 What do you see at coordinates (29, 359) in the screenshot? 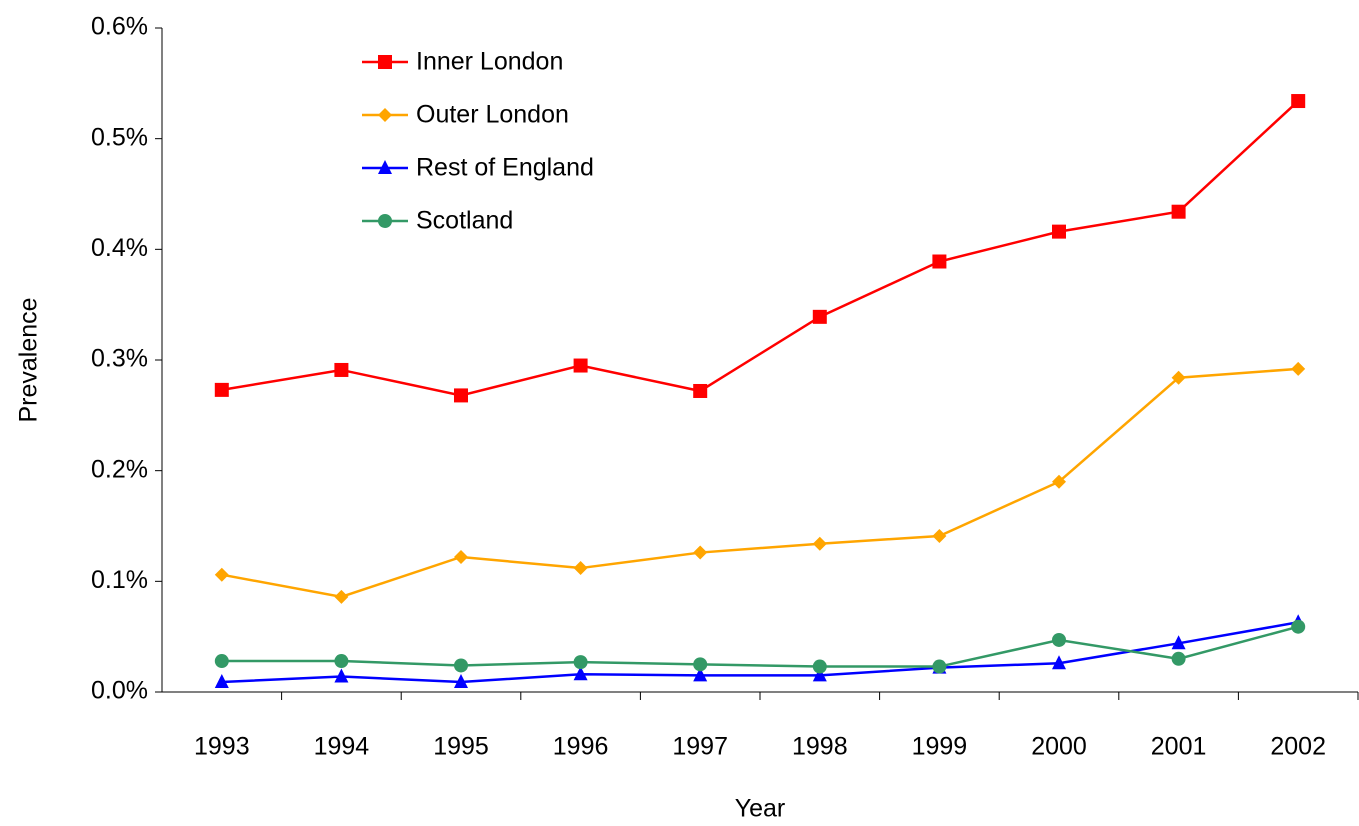
I see `y-axis-title: Prevalence` at bounding box center [29, 359].